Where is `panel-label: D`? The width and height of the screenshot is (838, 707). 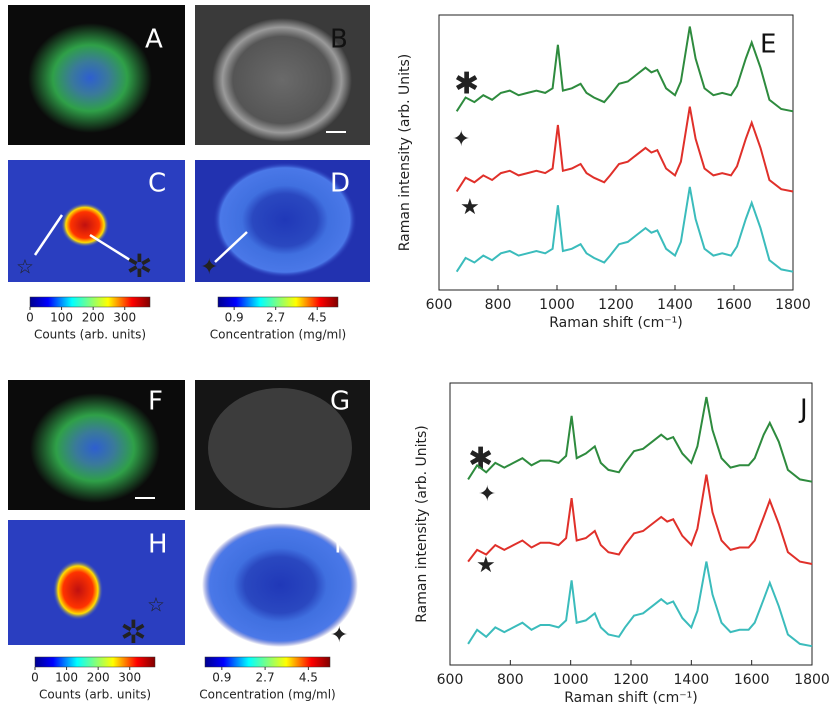
panel-label: D is located at coordinates (340, 184).